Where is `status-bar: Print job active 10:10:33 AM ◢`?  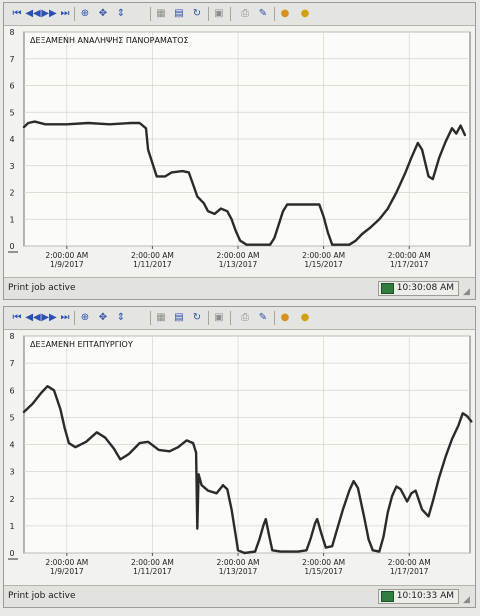
status-bar: Print job active 10:10:33 AM ◢ is located at coordinates (239, 596).